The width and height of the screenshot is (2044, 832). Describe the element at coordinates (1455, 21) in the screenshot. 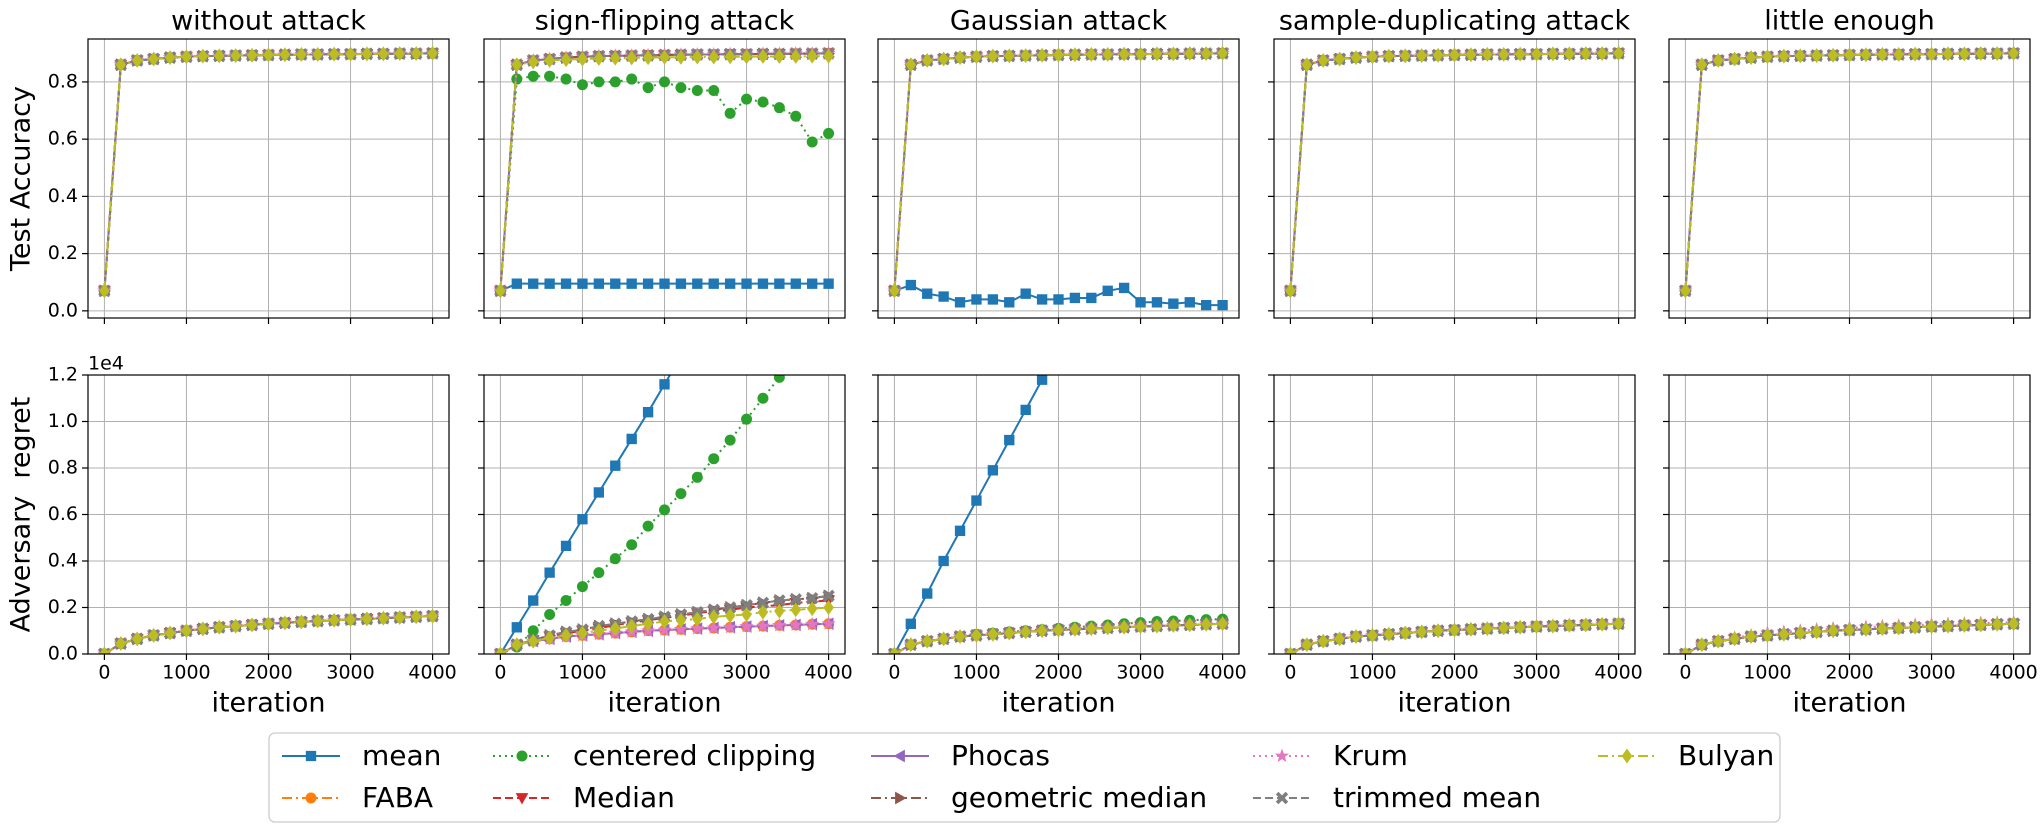

I see `subplot-title: sample-duplicating attack` at that location.